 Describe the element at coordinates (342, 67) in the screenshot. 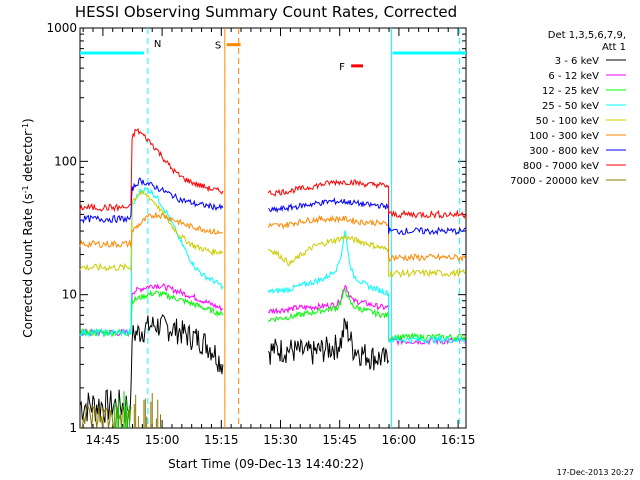

I see `status-bar-label: F` at that location.